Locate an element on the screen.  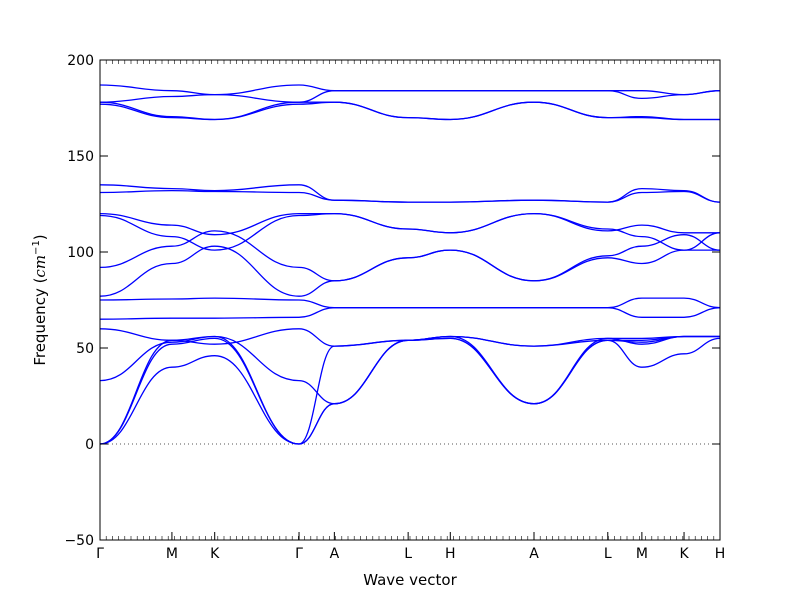
y-axis-label-text: Frequency ( is located at coordinates (40, 322).